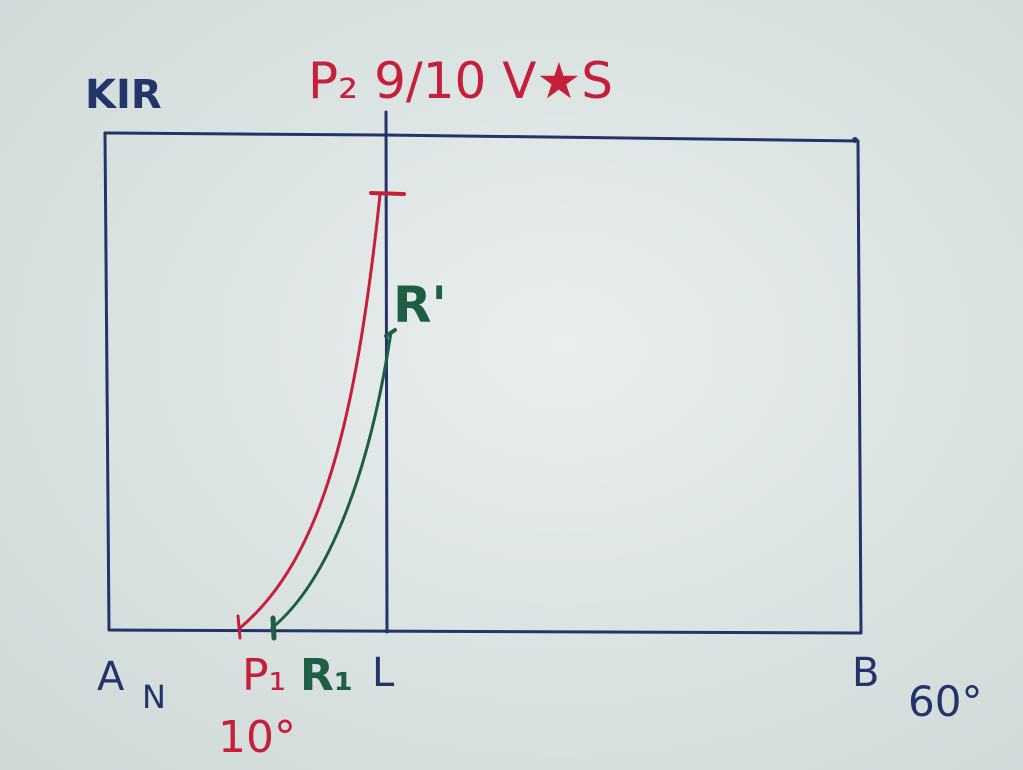 Image resolution: width=1023 pixels, height=770 pixels. Describe the element at coordinates (123, 95) in the screenshot. I see `label-top-left: KIR` at that location.